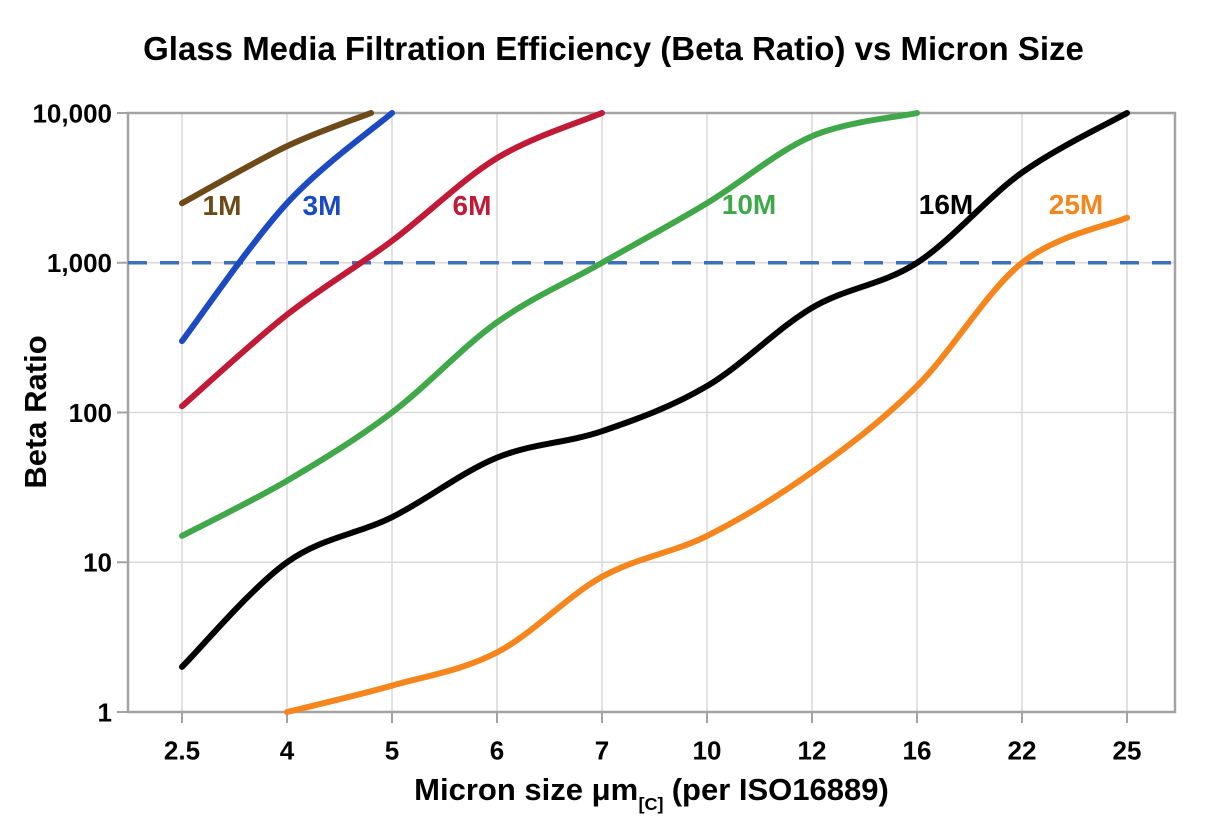 This screenshot has height=836, width=1227. I want to click on x-tick-label: 22, so click(1022, 750).